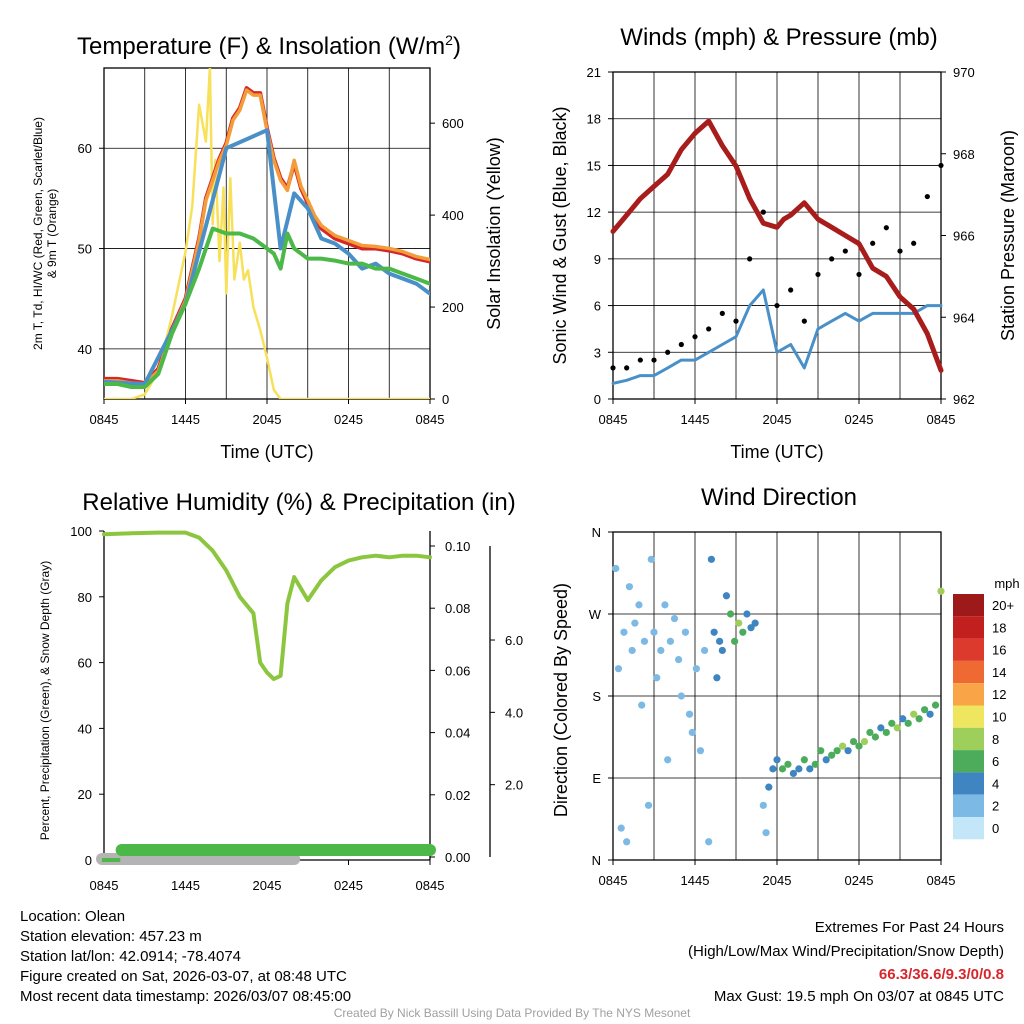  Describe the element at coordinates (85, 728) in the screenshot. I see `y-tick-label: 40` at that location.